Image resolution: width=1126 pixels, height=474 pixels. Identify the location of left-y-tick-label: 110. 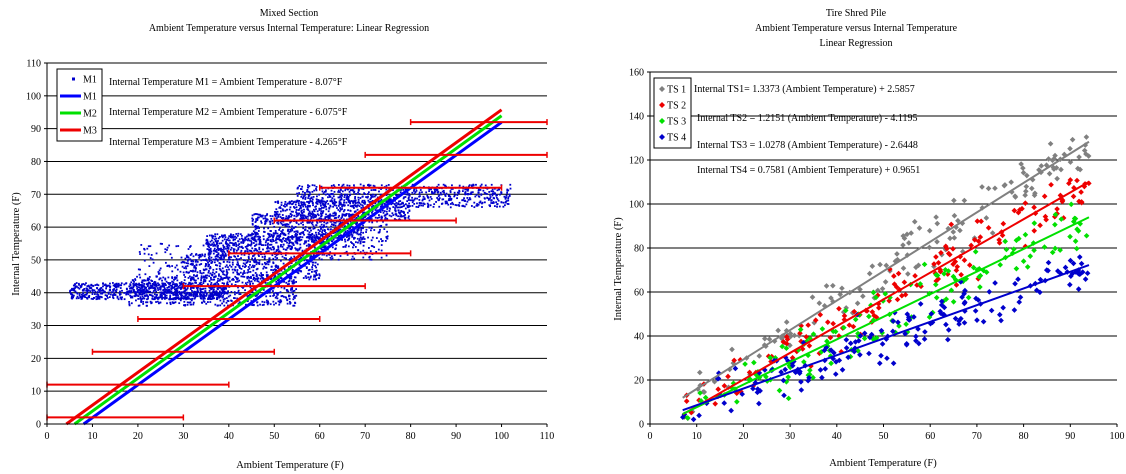
(33, 64).